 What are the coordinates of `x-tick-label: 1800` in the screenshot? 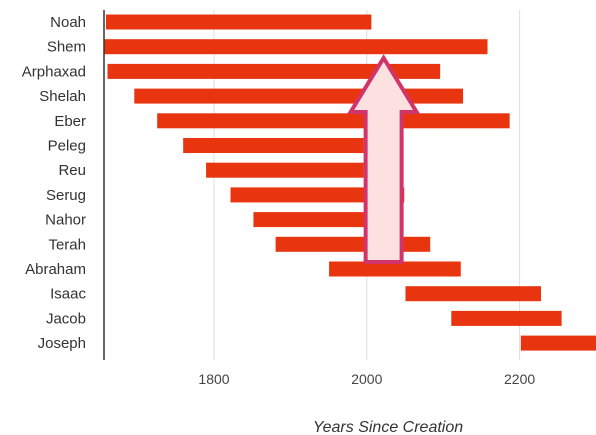 It's located at (213, 379).